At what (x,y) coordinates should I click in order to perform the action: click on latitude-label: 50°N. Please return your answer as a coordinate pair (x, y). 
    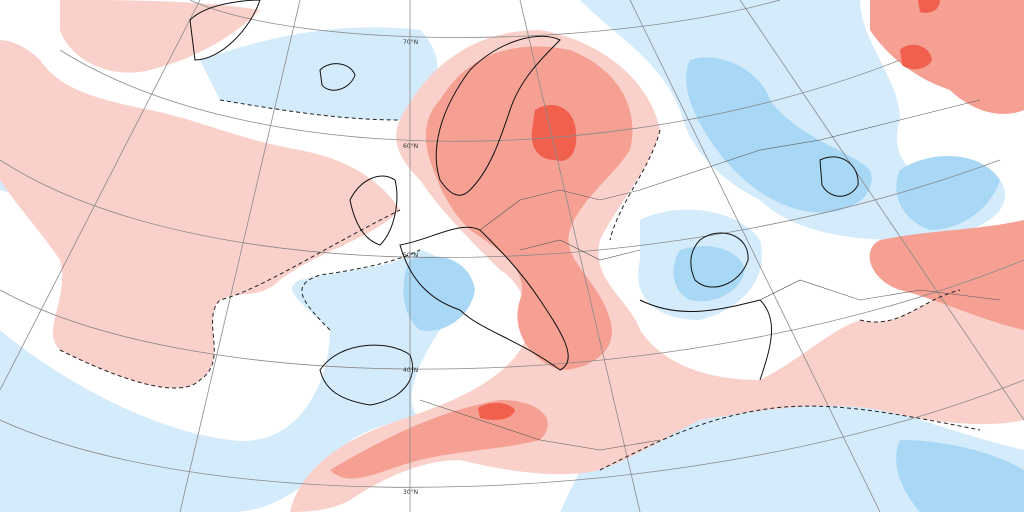
    Looking at the image, I should click on (410, 255).